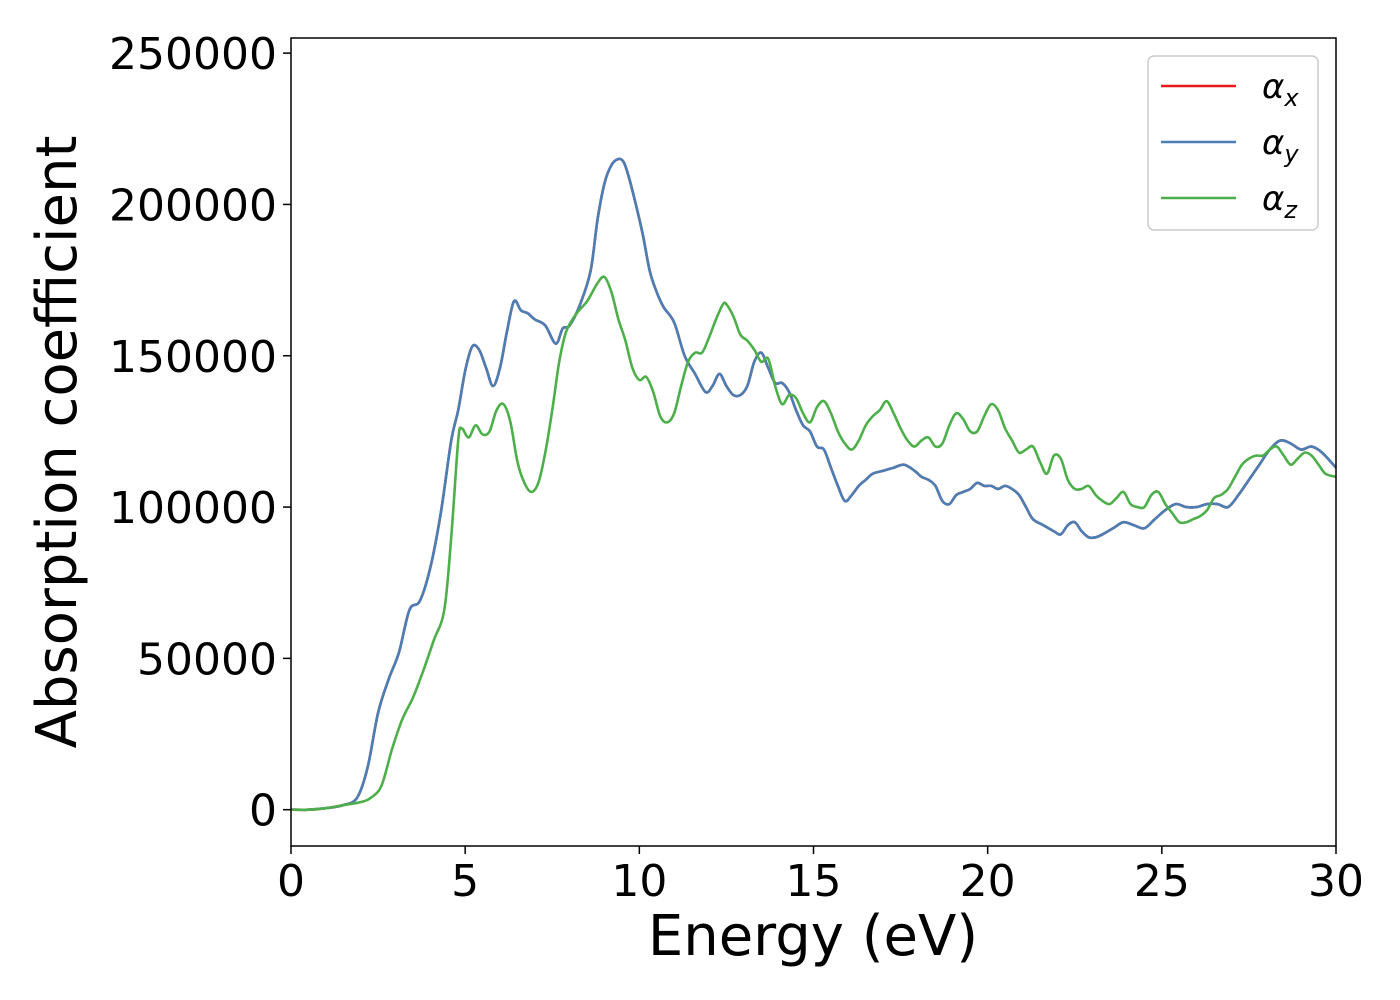  What do you see at coordinates (813, 936) in the screenshot?
I see `x-axis-title: Energy (eV)` at bounding box center [813, 936].